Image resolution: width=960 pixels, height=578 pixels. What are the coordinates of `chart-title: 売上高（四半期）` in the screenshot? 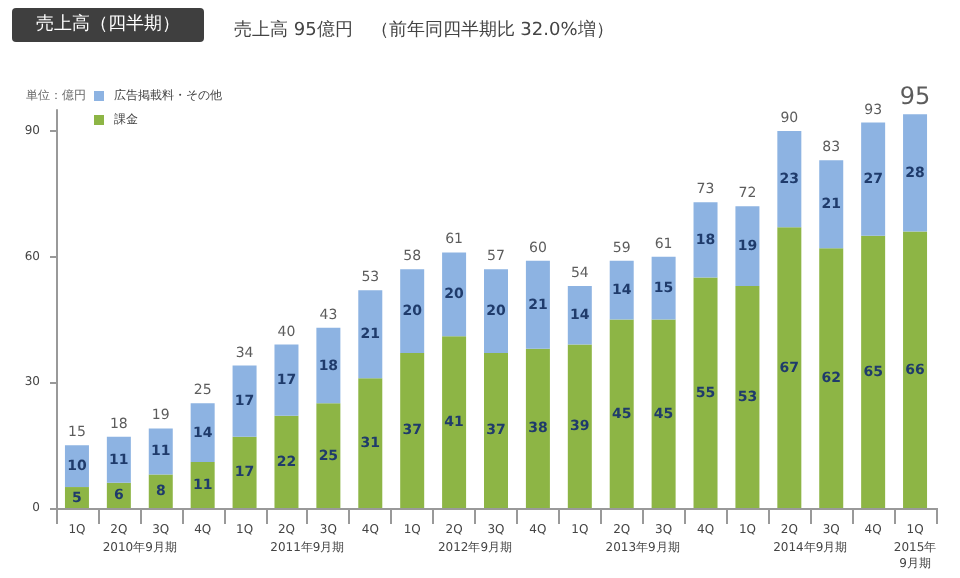 It's located at (108, 24).